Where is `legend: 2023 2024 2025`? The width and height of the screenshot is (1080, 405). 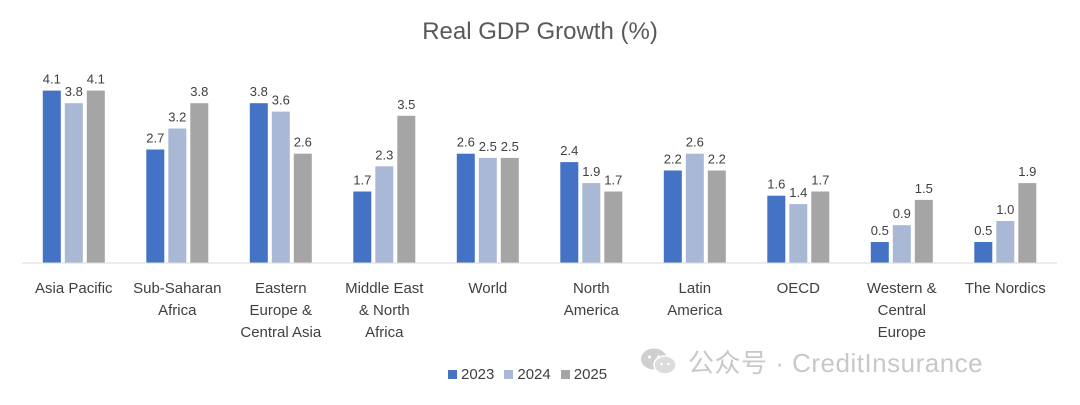 legend: 2023 2024 2025 is located at coordinates (527, 374).